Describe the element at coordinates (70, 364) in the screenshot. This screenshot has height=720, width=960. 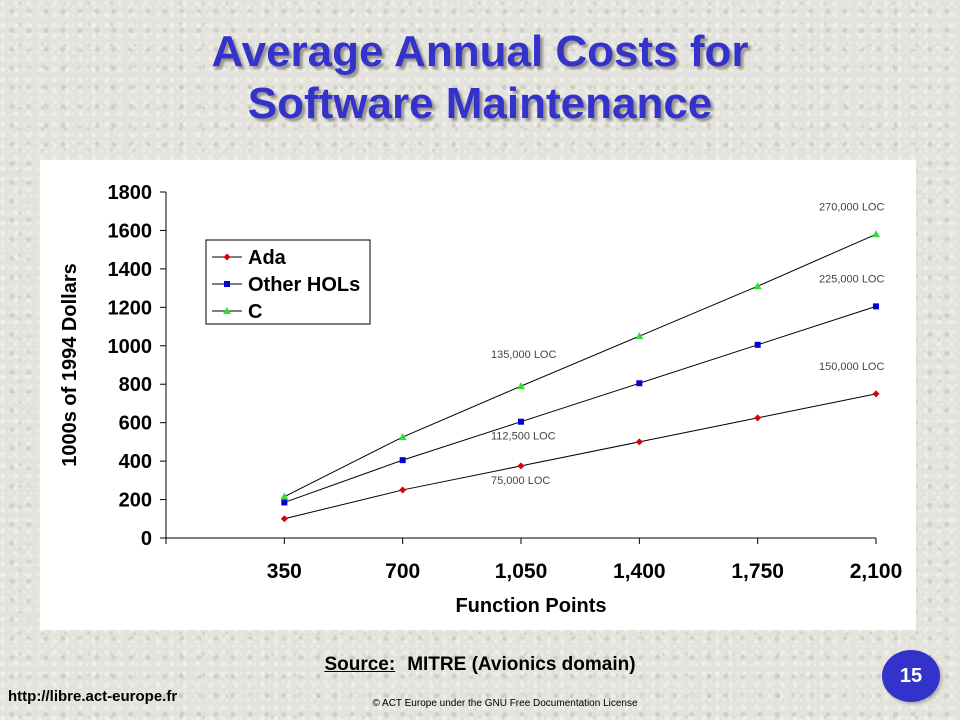
I see `y-axis-label: 1000s of 1994 Dollars` at that location.